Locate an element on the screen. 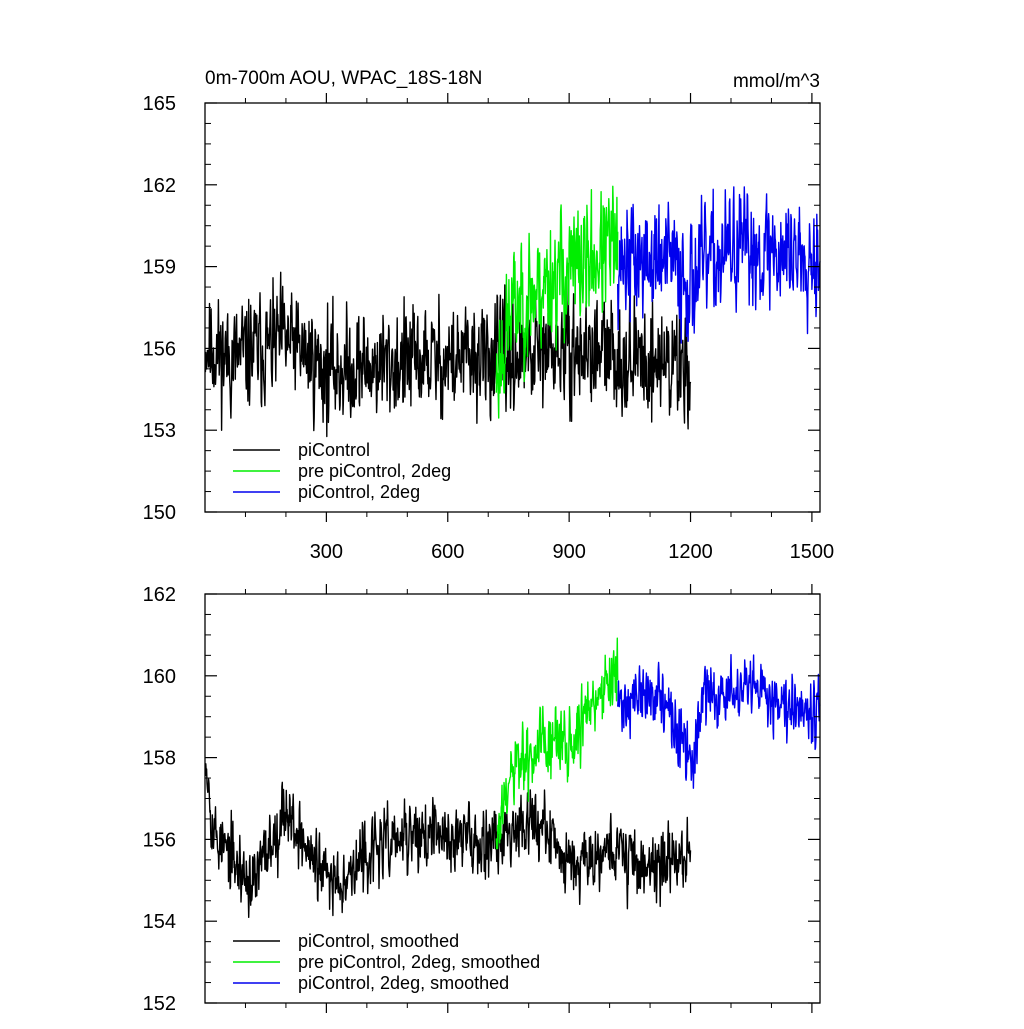  y-tick-label: 153 is located at coordinates (159, 431).